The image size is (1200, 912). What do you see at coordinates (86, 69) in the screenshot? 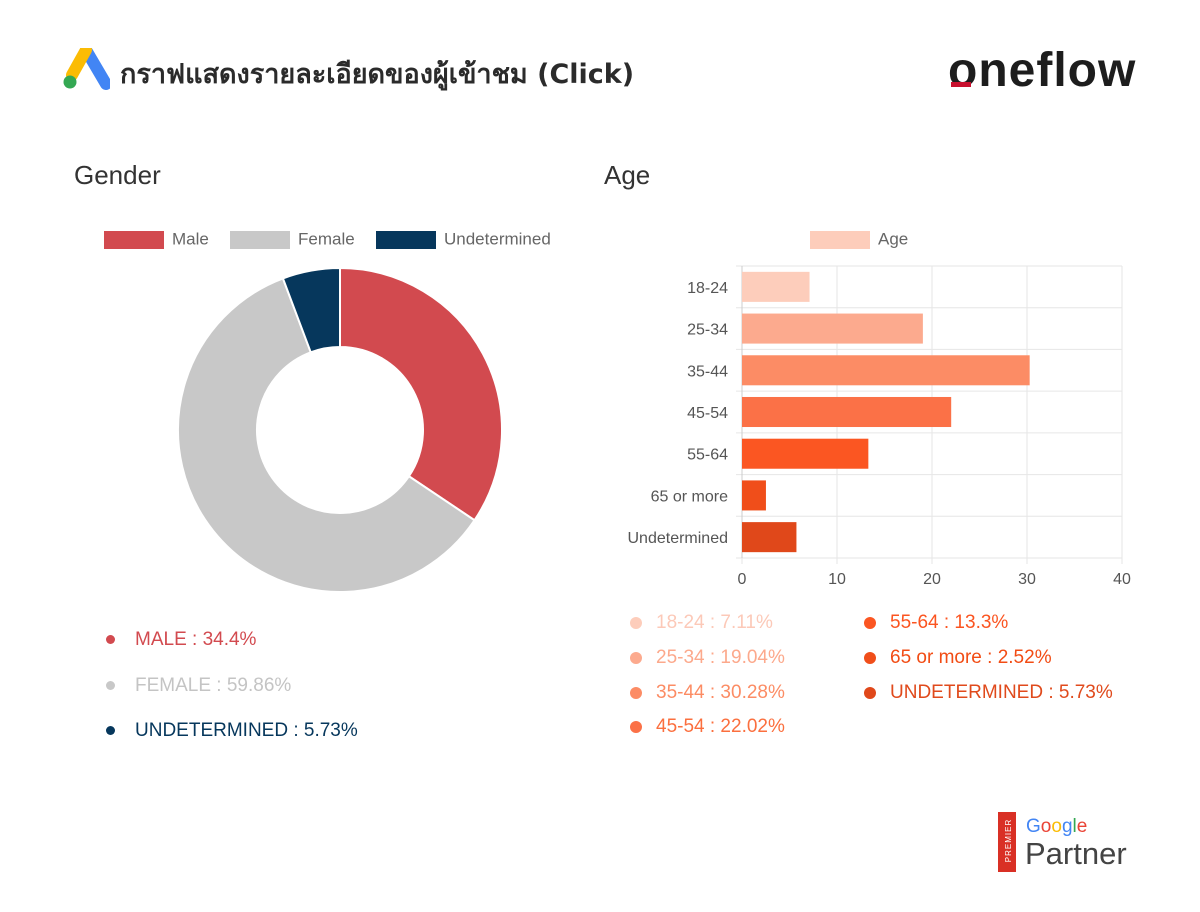
I see `google-ads-icon` at bounding box center [86, 69].